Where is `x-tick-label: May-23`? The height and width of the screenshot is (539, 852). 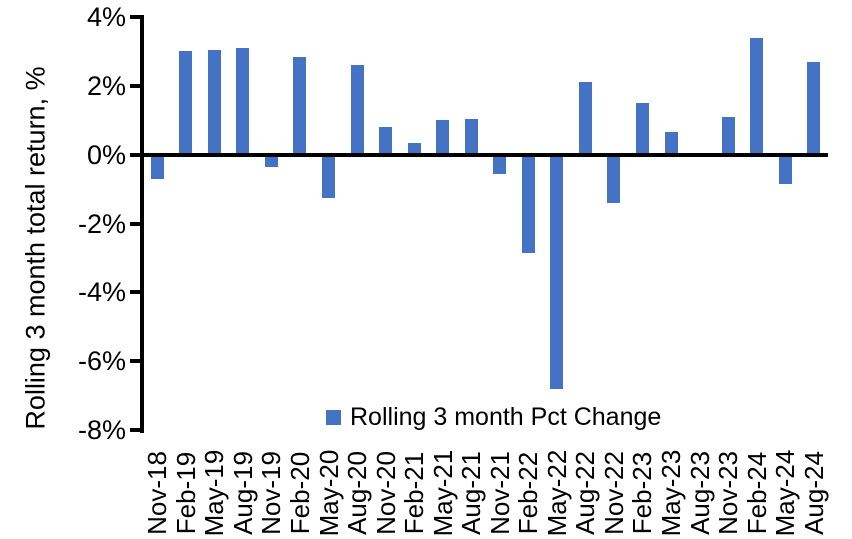 x-tick-label: May-23 is located at coordinates (671, 493).